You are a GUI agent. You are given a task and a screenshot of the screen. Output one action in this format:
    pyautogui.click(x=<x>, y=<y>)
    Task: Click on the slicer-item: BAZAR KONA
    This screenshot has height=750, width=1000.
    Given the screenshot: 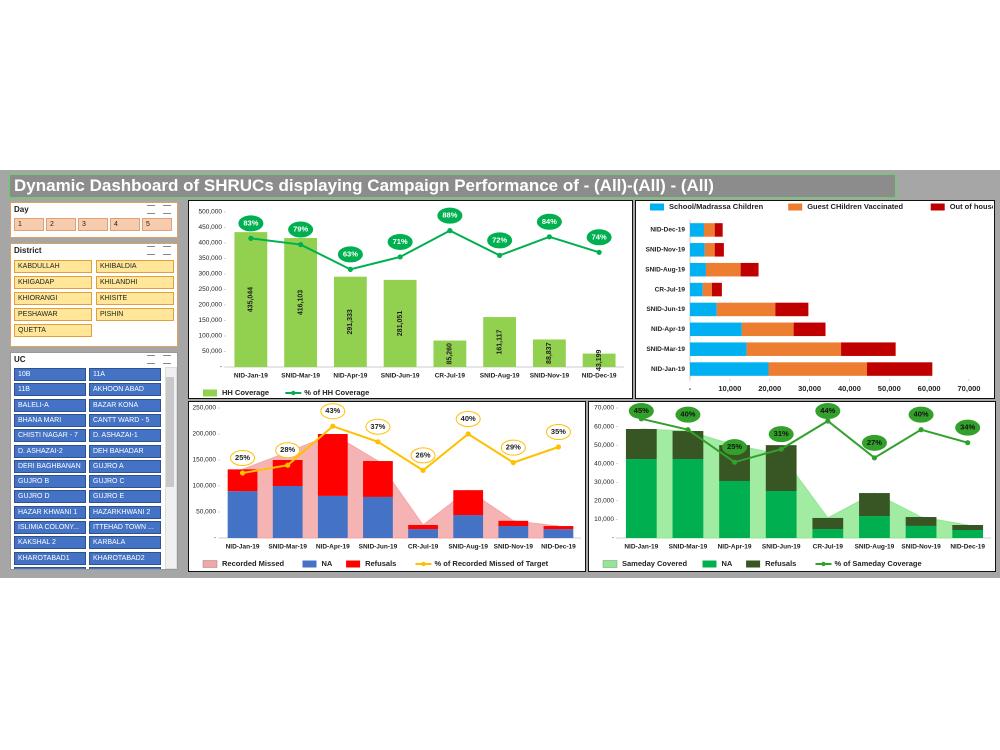 What is the action you would take?
    pyautogui.click(x=125, y=405)
    